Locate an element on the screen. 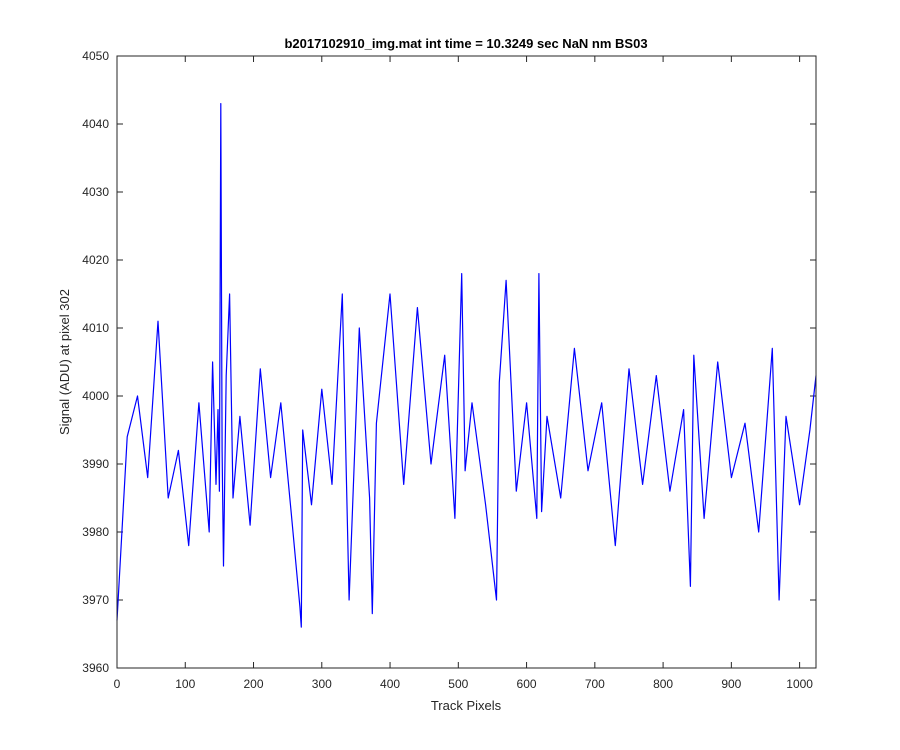 The width and height of the screenshot is (900, 750). x-tick-label: 900 is located at coordinates (731, 684).